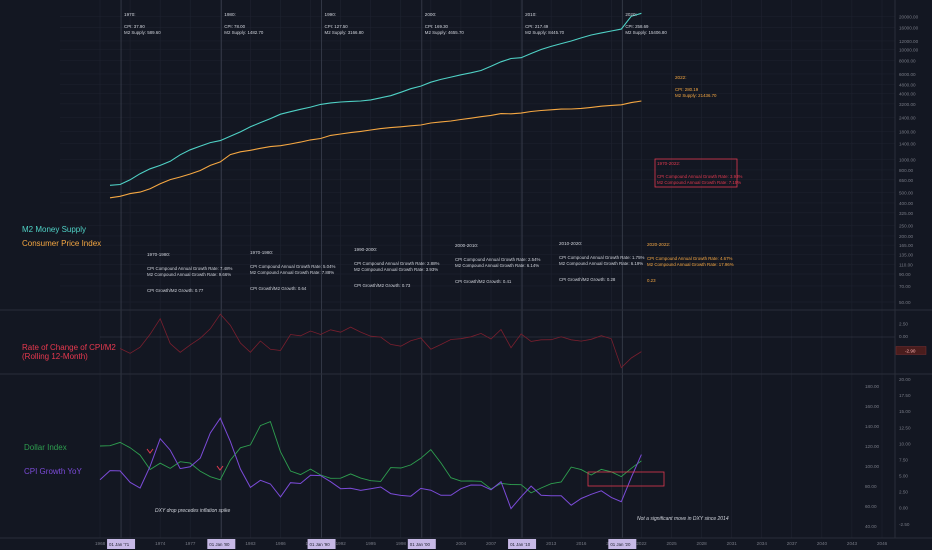 This screenshot has height=550, width=932. What do you see at coordinates (904, 524) in the screenshot?
I see `y-tick-label-right: -2.50` at bounding box center [904, 524].